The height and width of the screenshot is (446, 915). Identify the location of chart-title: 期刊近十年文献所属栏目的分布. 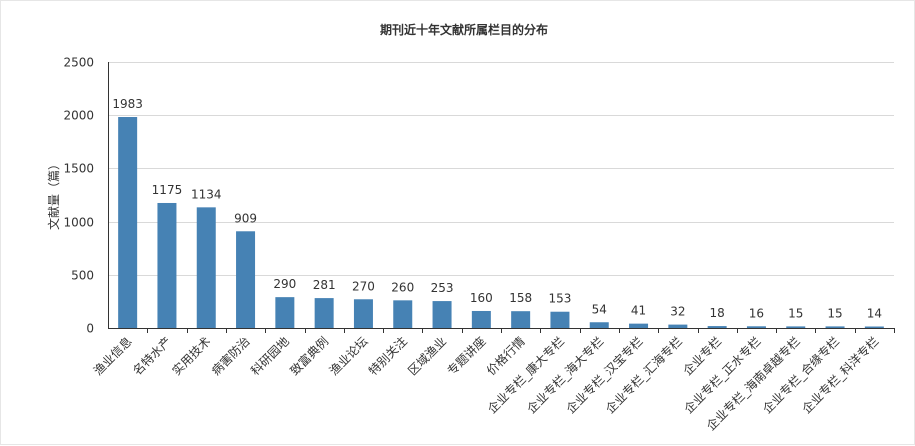
(464, 29).